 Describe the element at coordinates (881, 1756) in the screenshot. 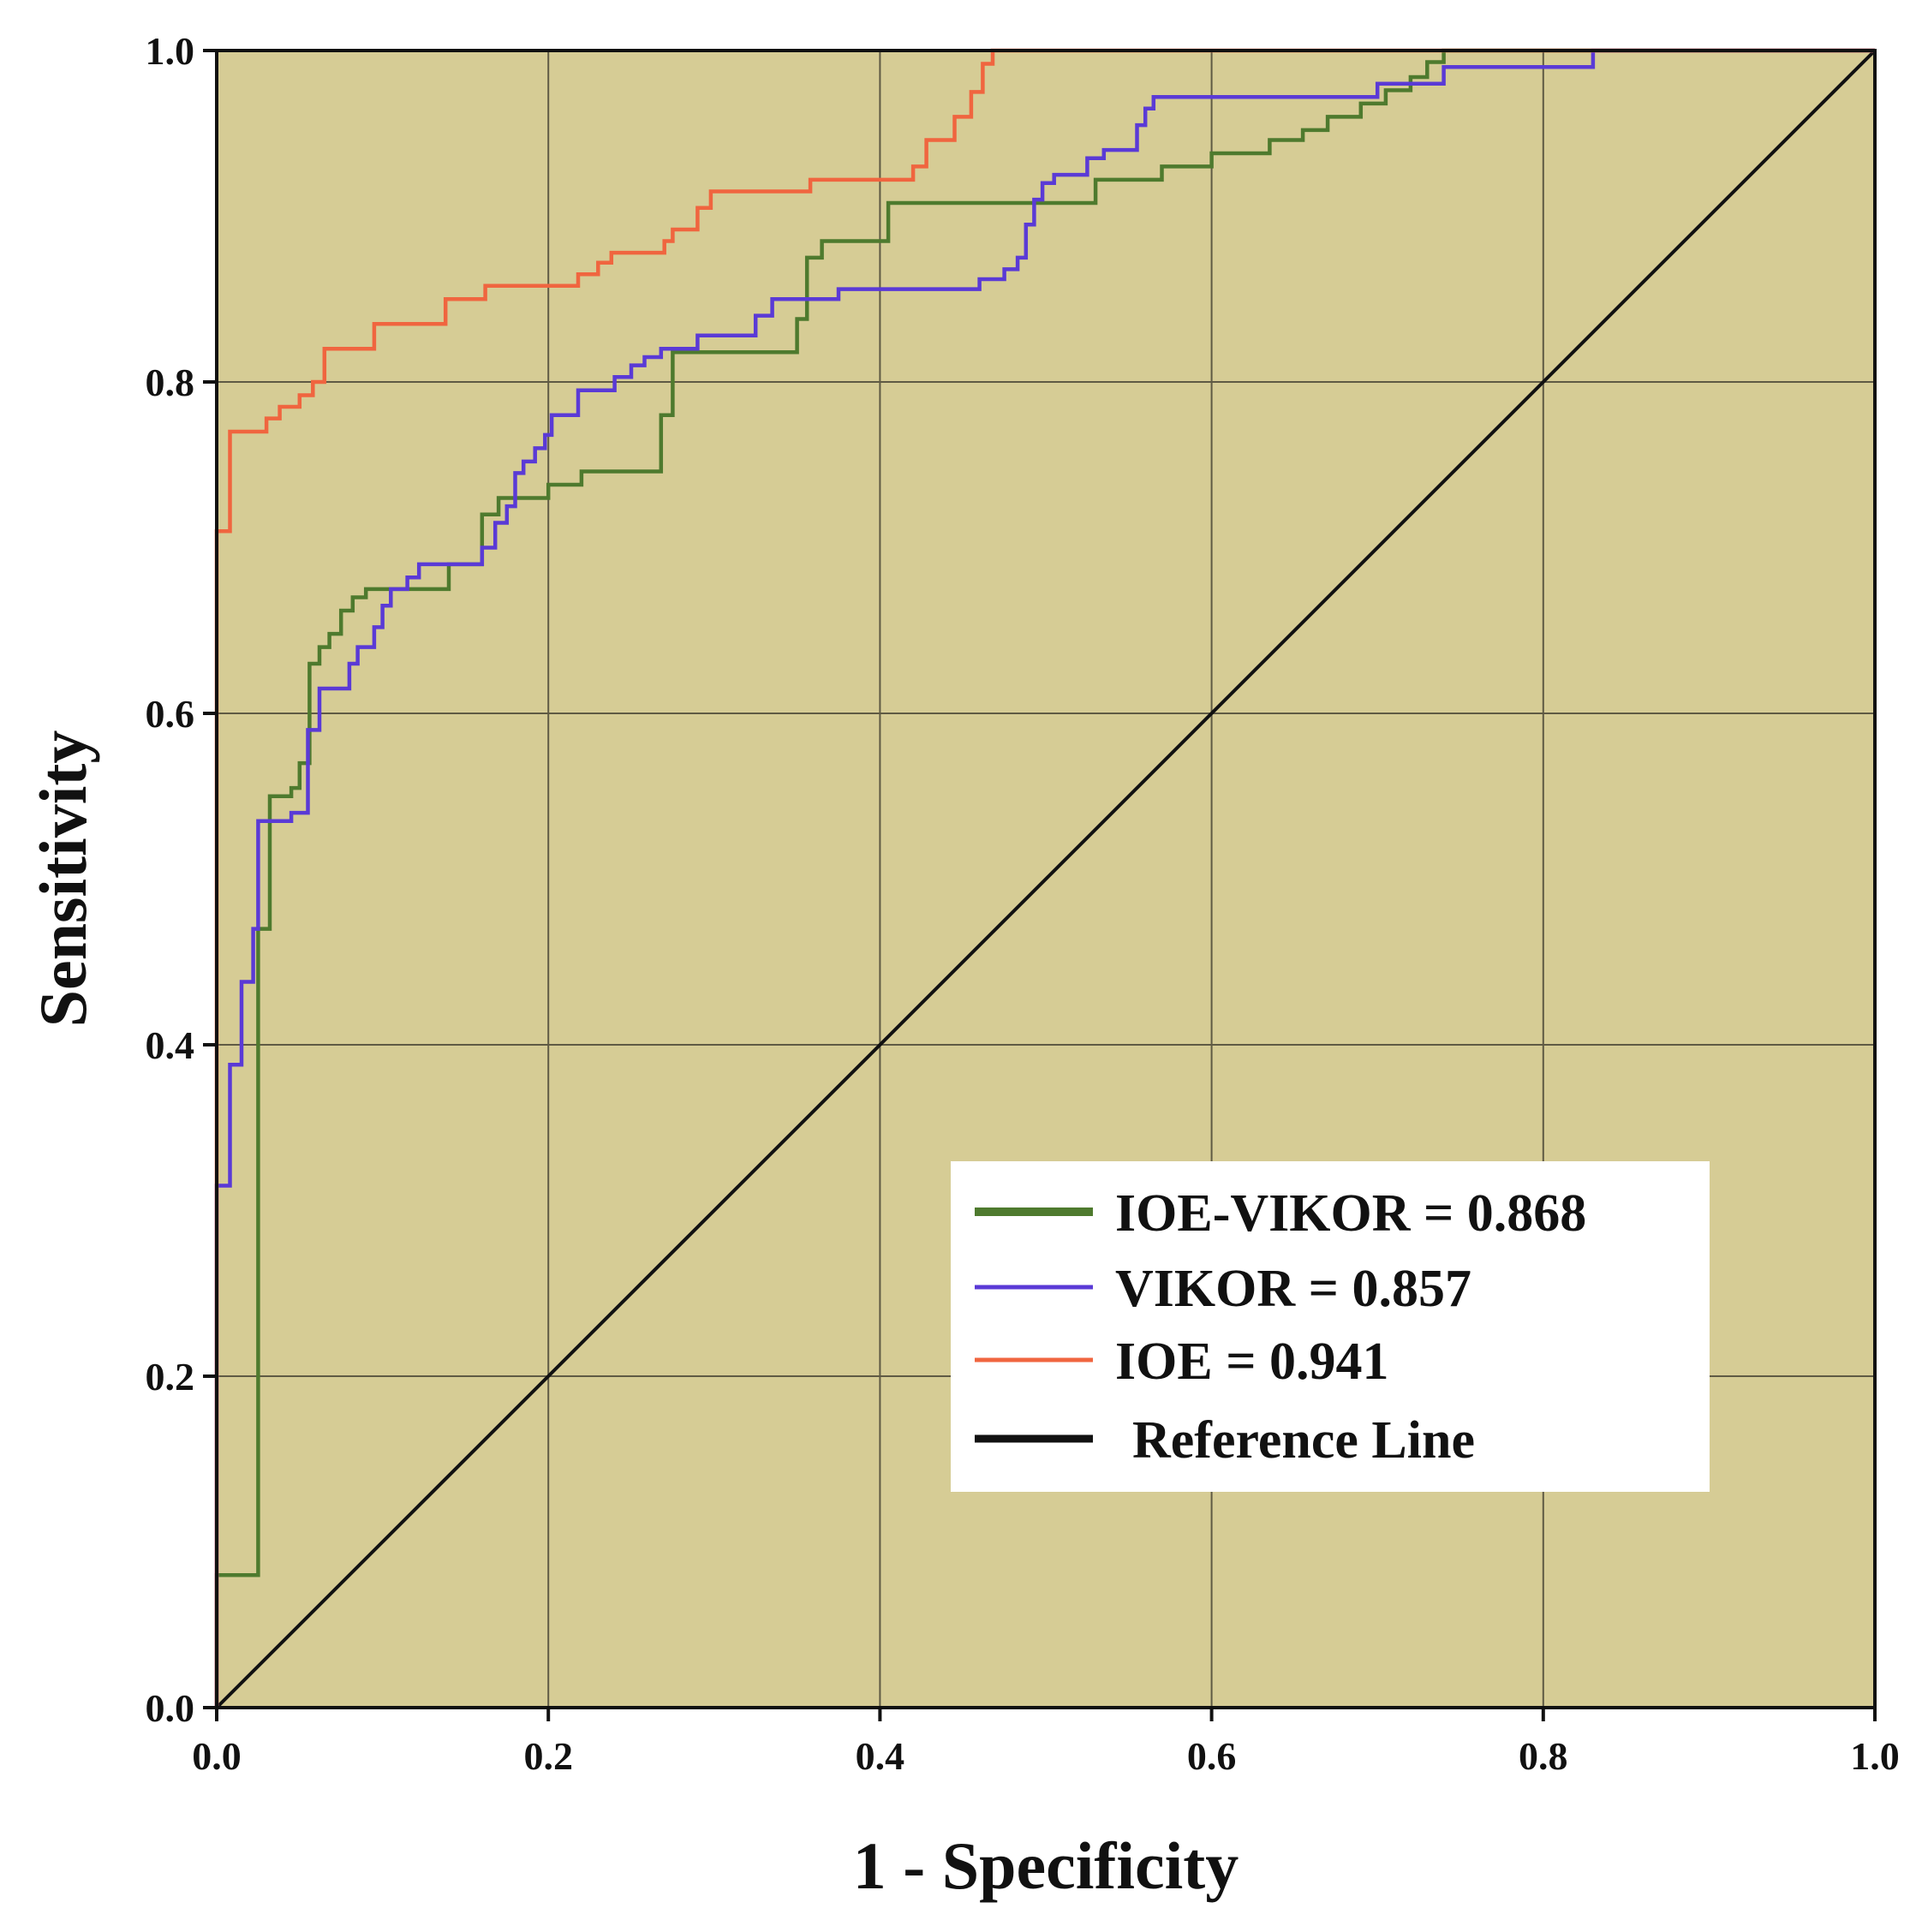

I see `x-tick-label: 0.4` at that location.